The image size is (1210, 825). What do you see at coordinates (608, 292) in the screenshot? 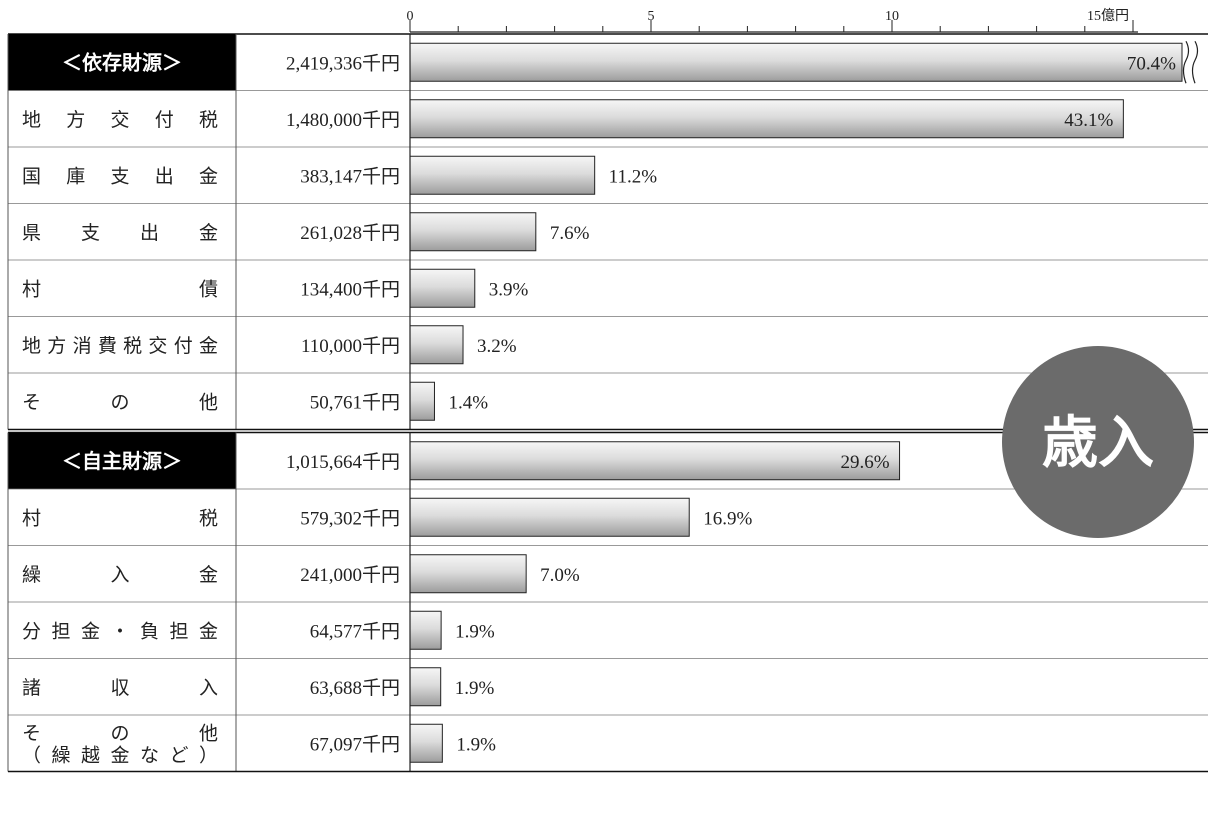
I see `table-row: 村債 134,400千円 3.9%` at bounding box center [608, 292].